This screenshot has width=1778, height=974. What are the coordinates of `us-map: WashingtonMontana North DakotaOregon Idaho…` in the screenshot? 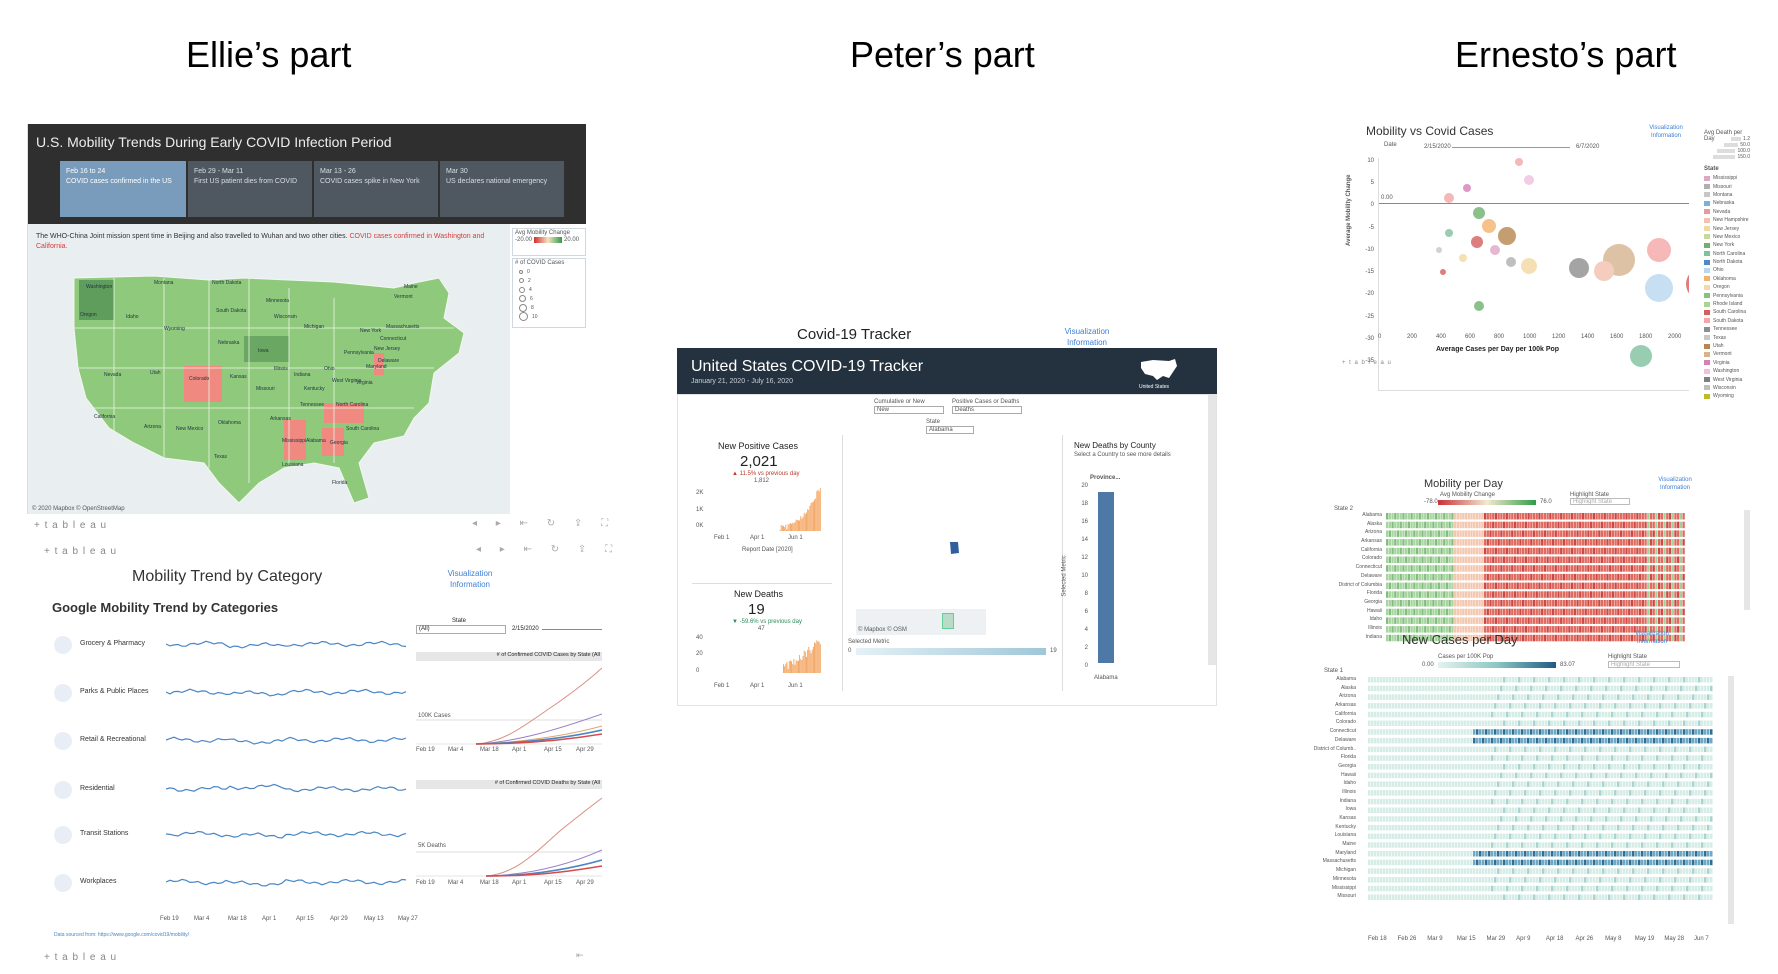 It's located at (270, 383).